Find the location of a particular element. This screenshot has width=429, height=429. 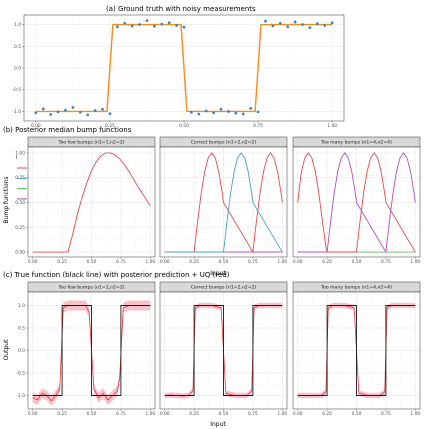

b2-x-tick-label: 1.00 is located at coordinates (282, 262).